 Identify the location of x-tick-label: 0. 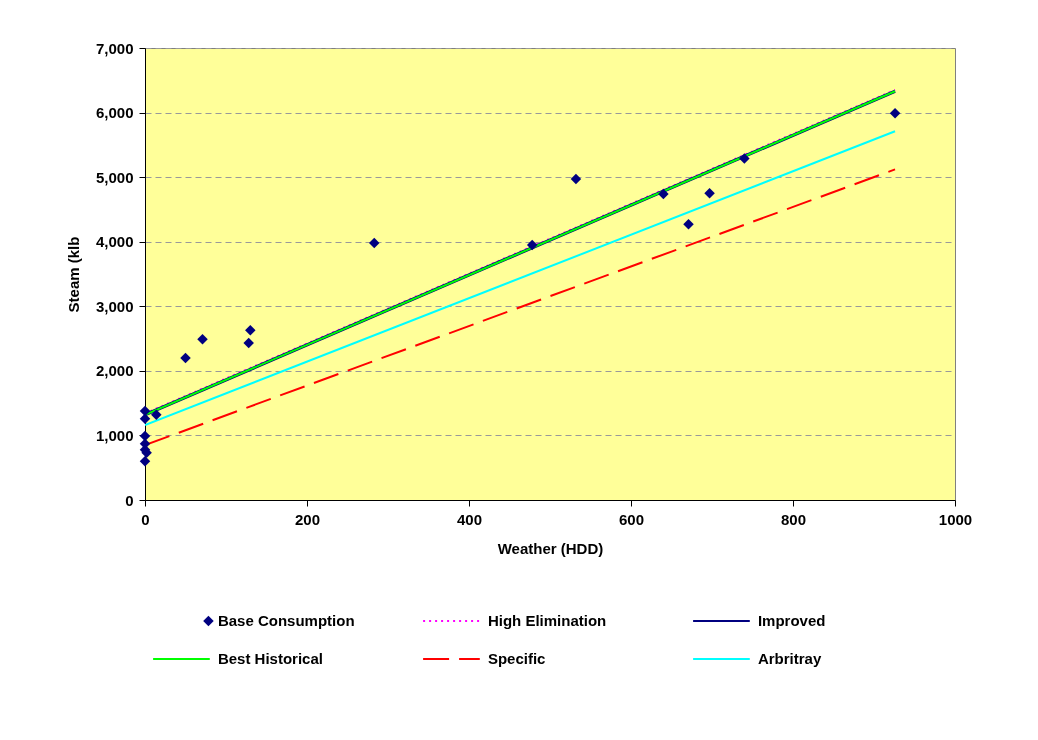
(145, 519).